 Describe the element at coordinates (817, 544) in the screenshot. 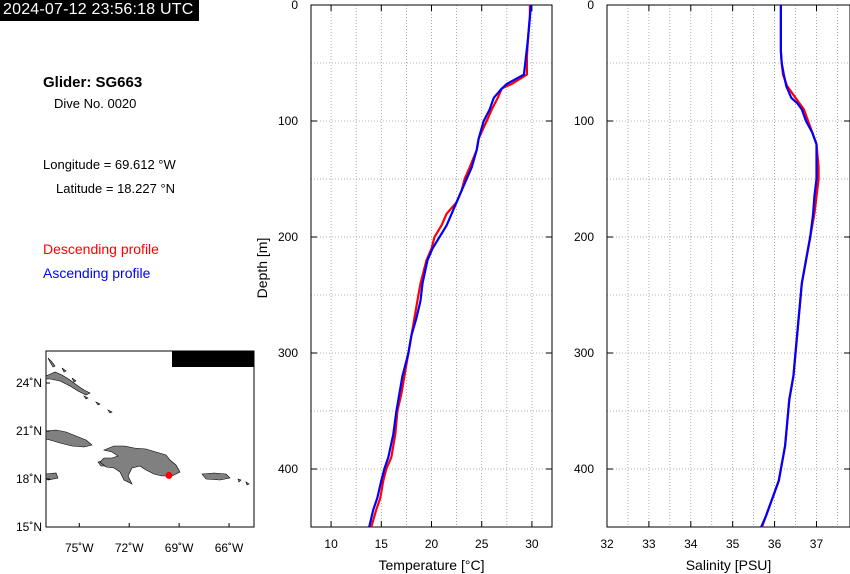

I see `x-tick-label: 37` at that location.